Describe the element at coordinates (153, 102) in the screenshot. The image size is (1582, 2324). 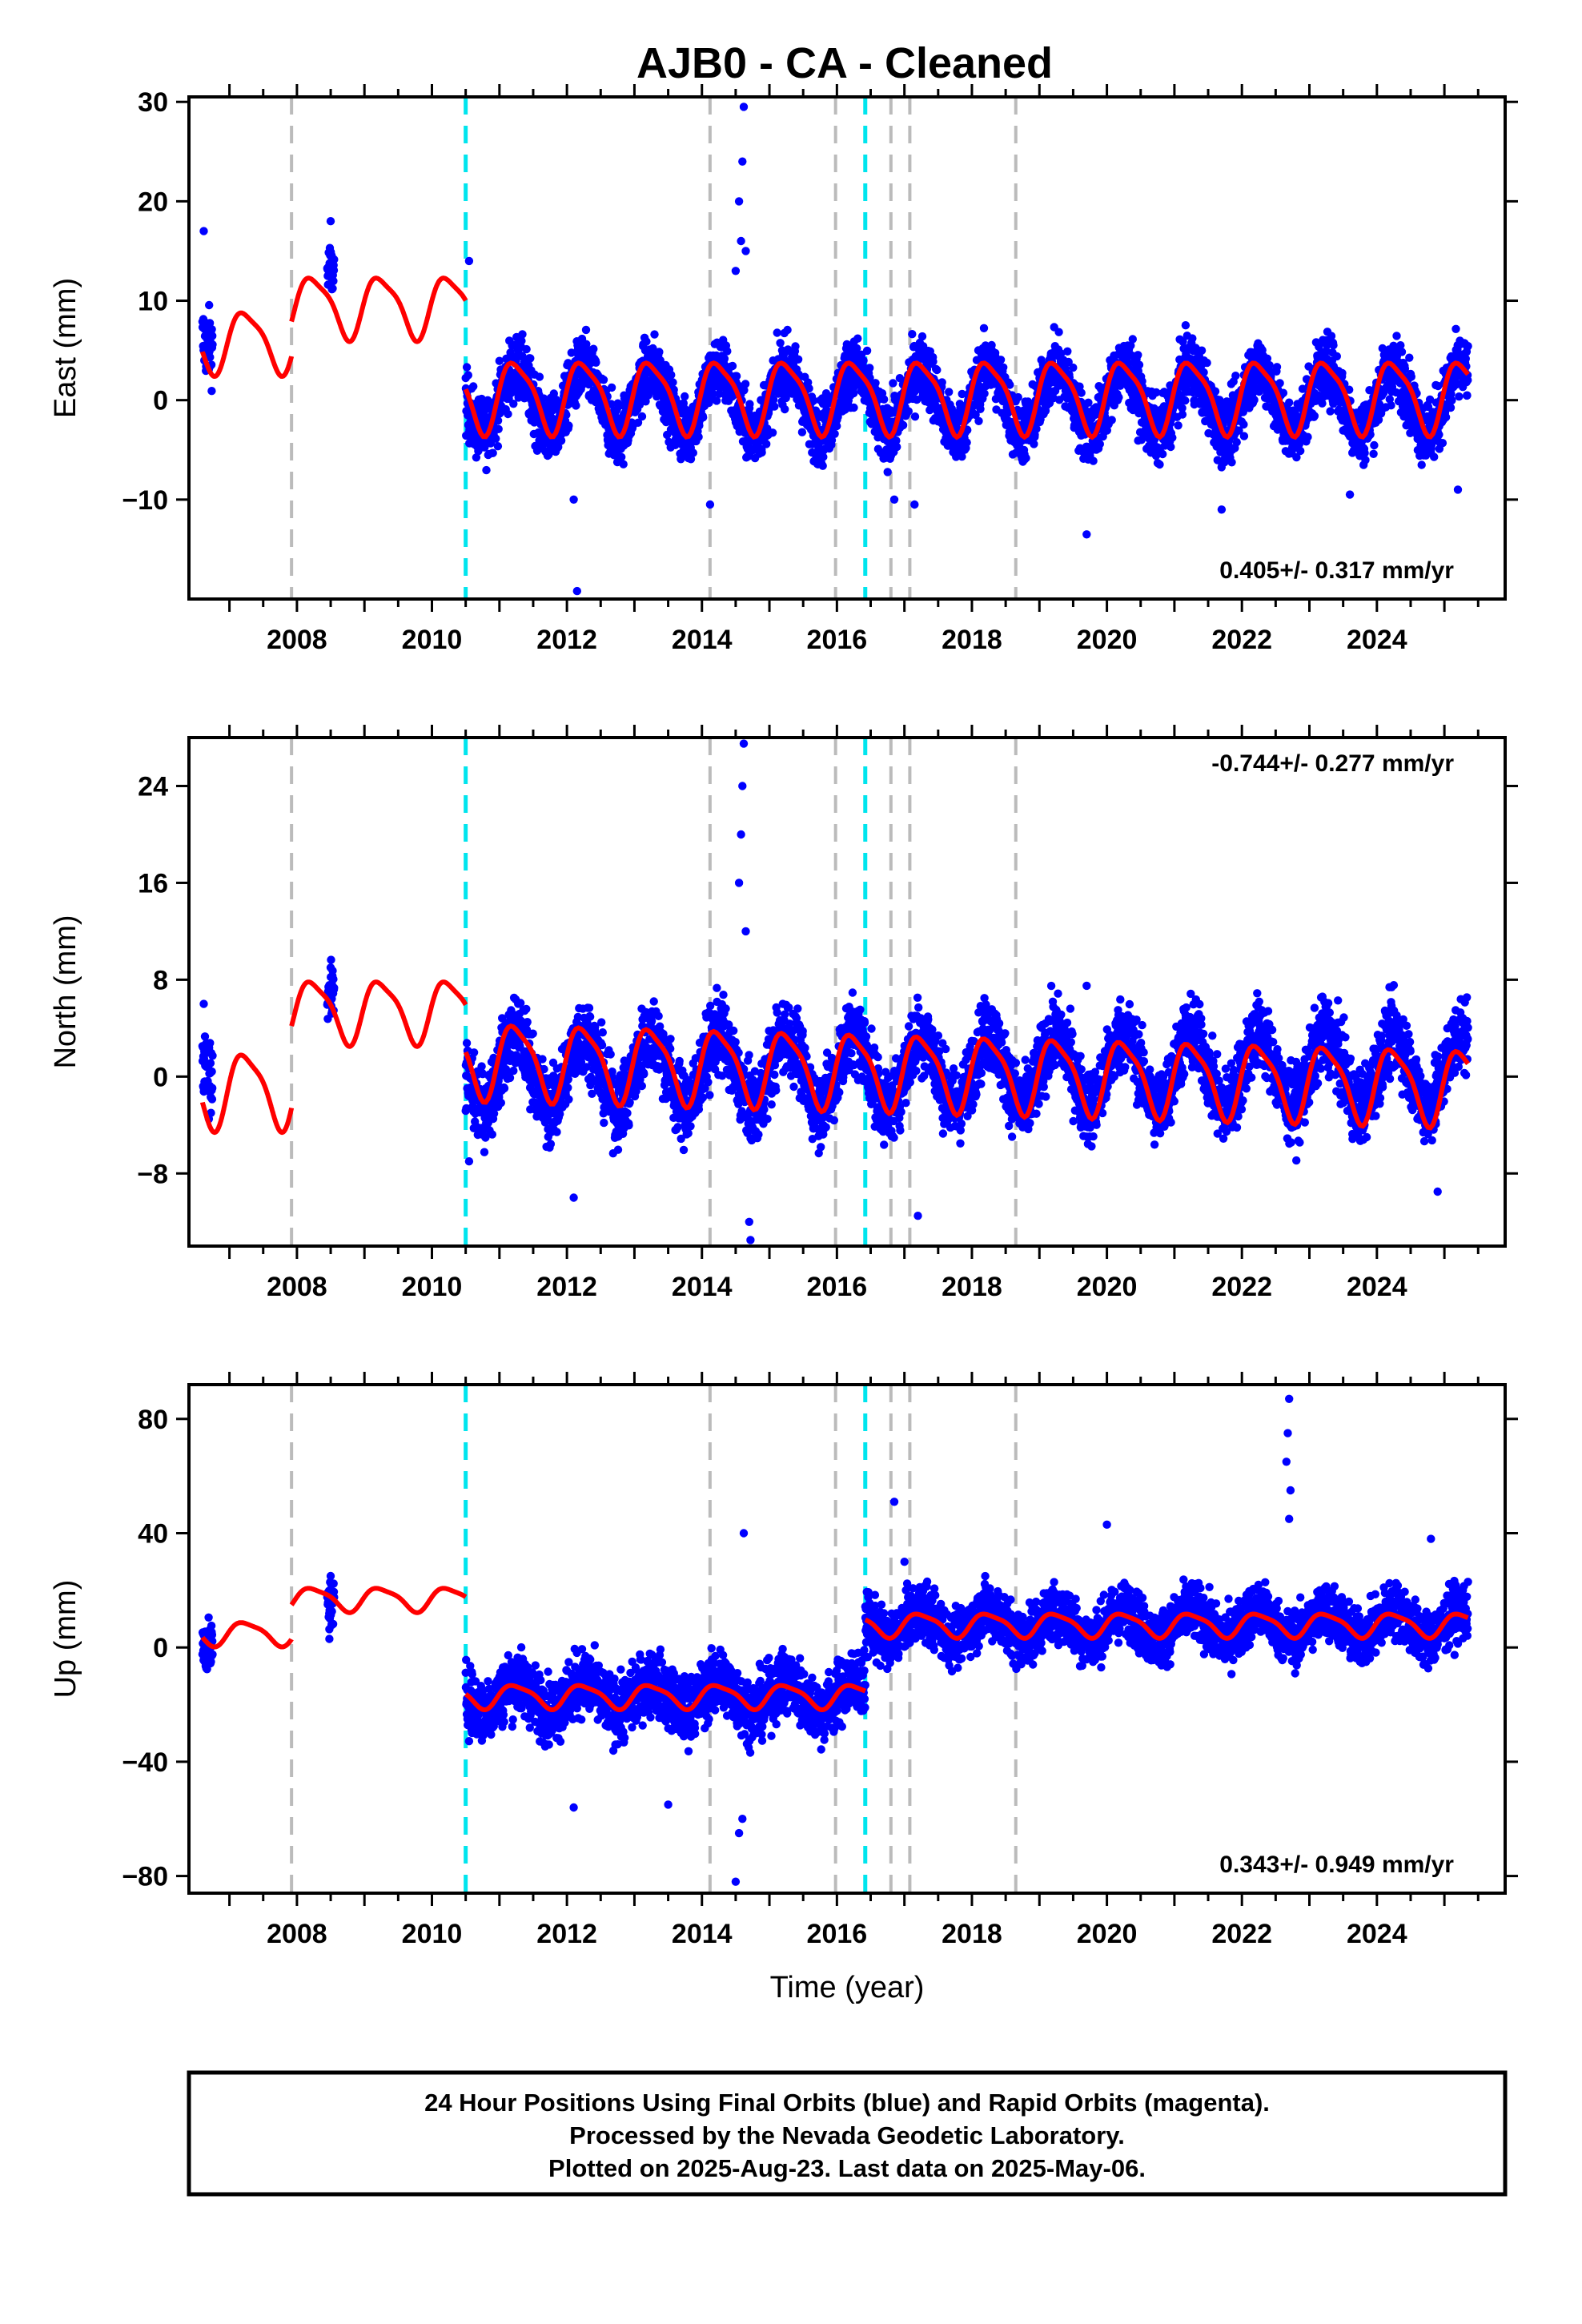
I see `y-tick-label: 30` at that location.